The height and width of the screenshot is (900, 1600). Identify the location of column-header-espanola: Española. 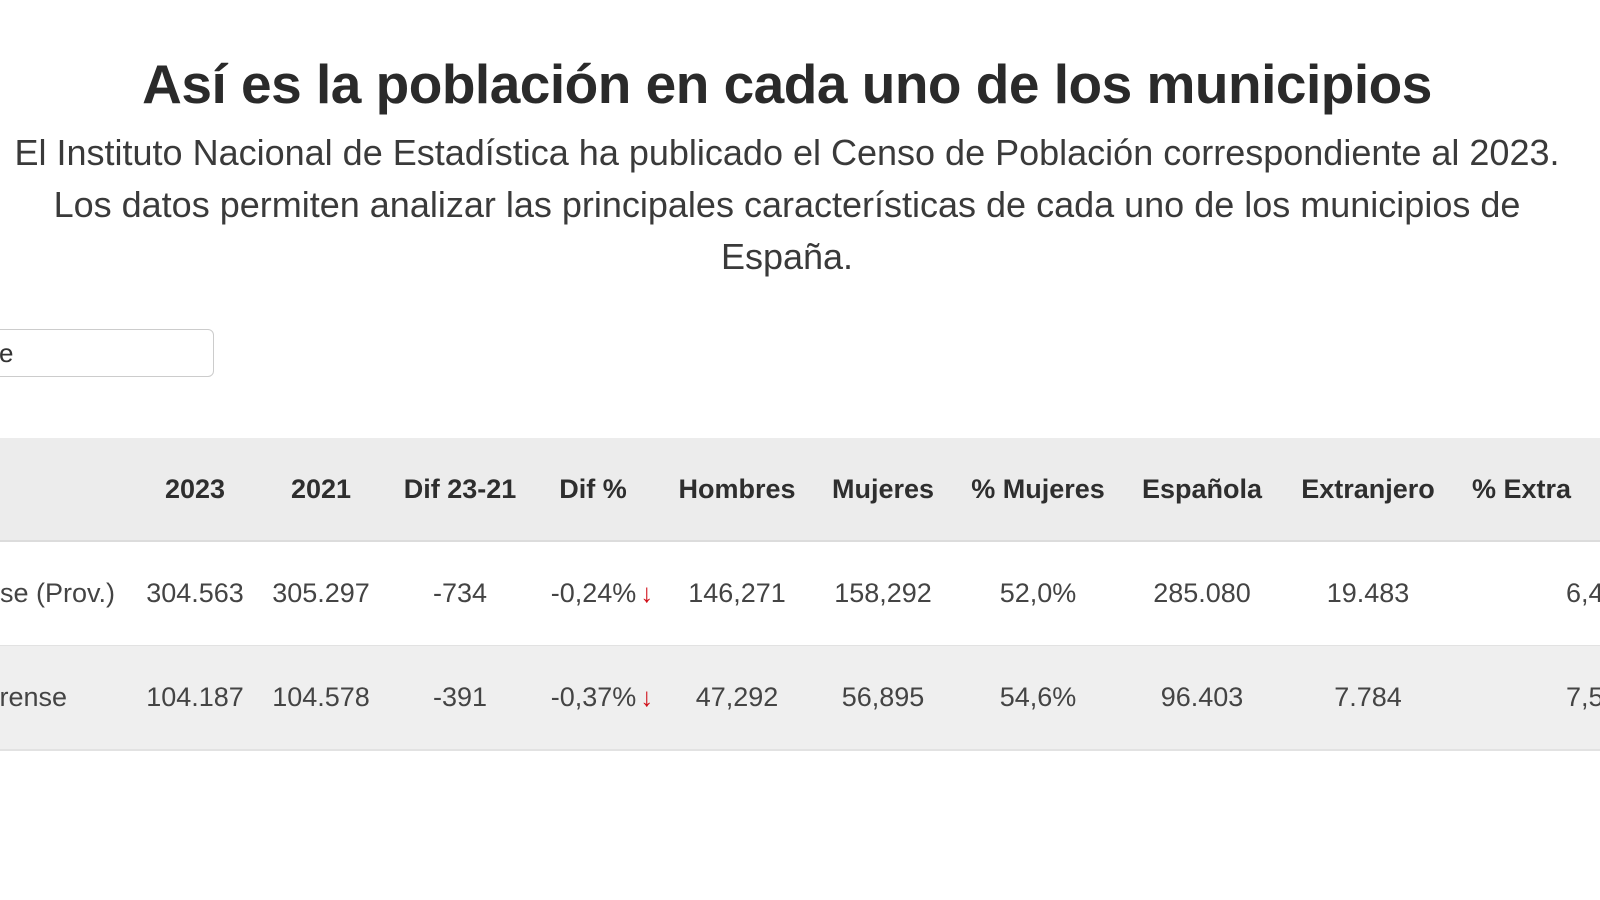
(1202, 488).